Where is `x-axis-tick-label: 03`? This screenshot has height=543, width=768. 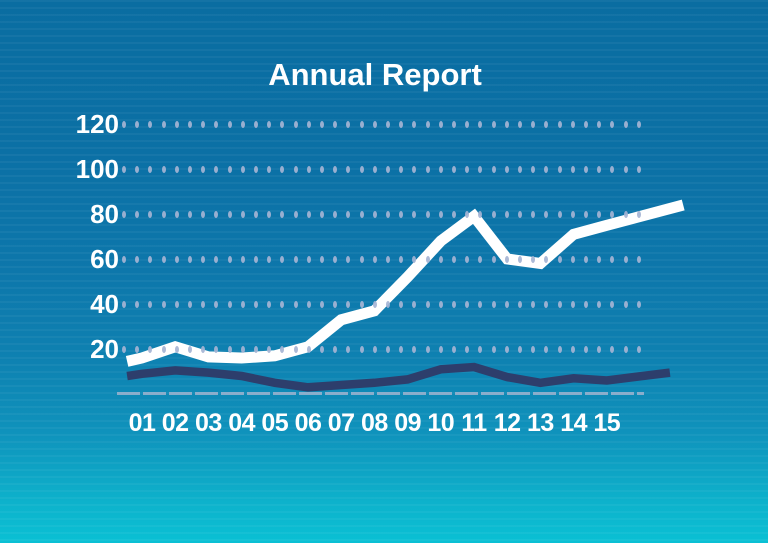
x-axis-tick-label: 03 is located at coordinates (208, 423).